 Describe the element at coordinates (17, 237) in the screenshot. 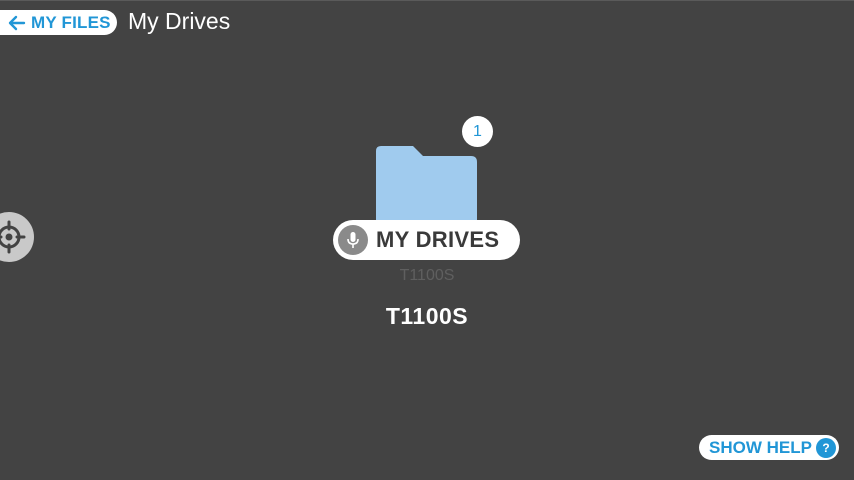

I see `crosshair-target-icon` at that location.